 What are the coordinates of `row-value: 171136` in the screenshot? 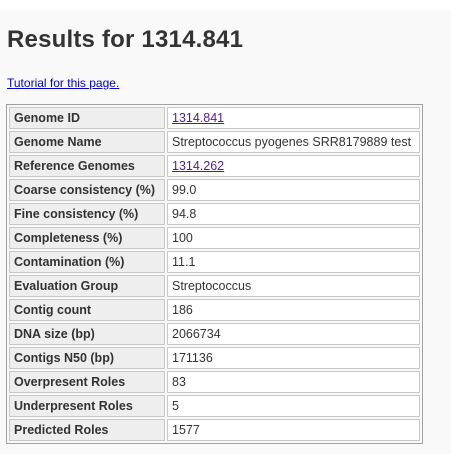 It's located at (293, 358).